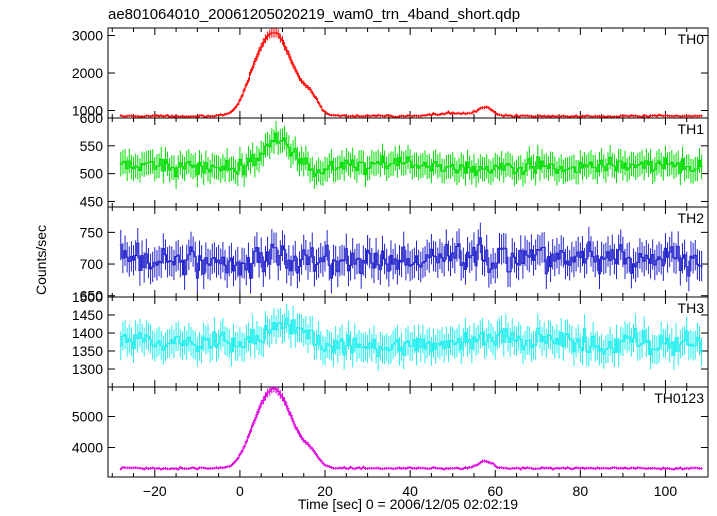  Describe the element at coordinates (92, 118) in the screenshot. I see `y-tick-label: 600` at that location.